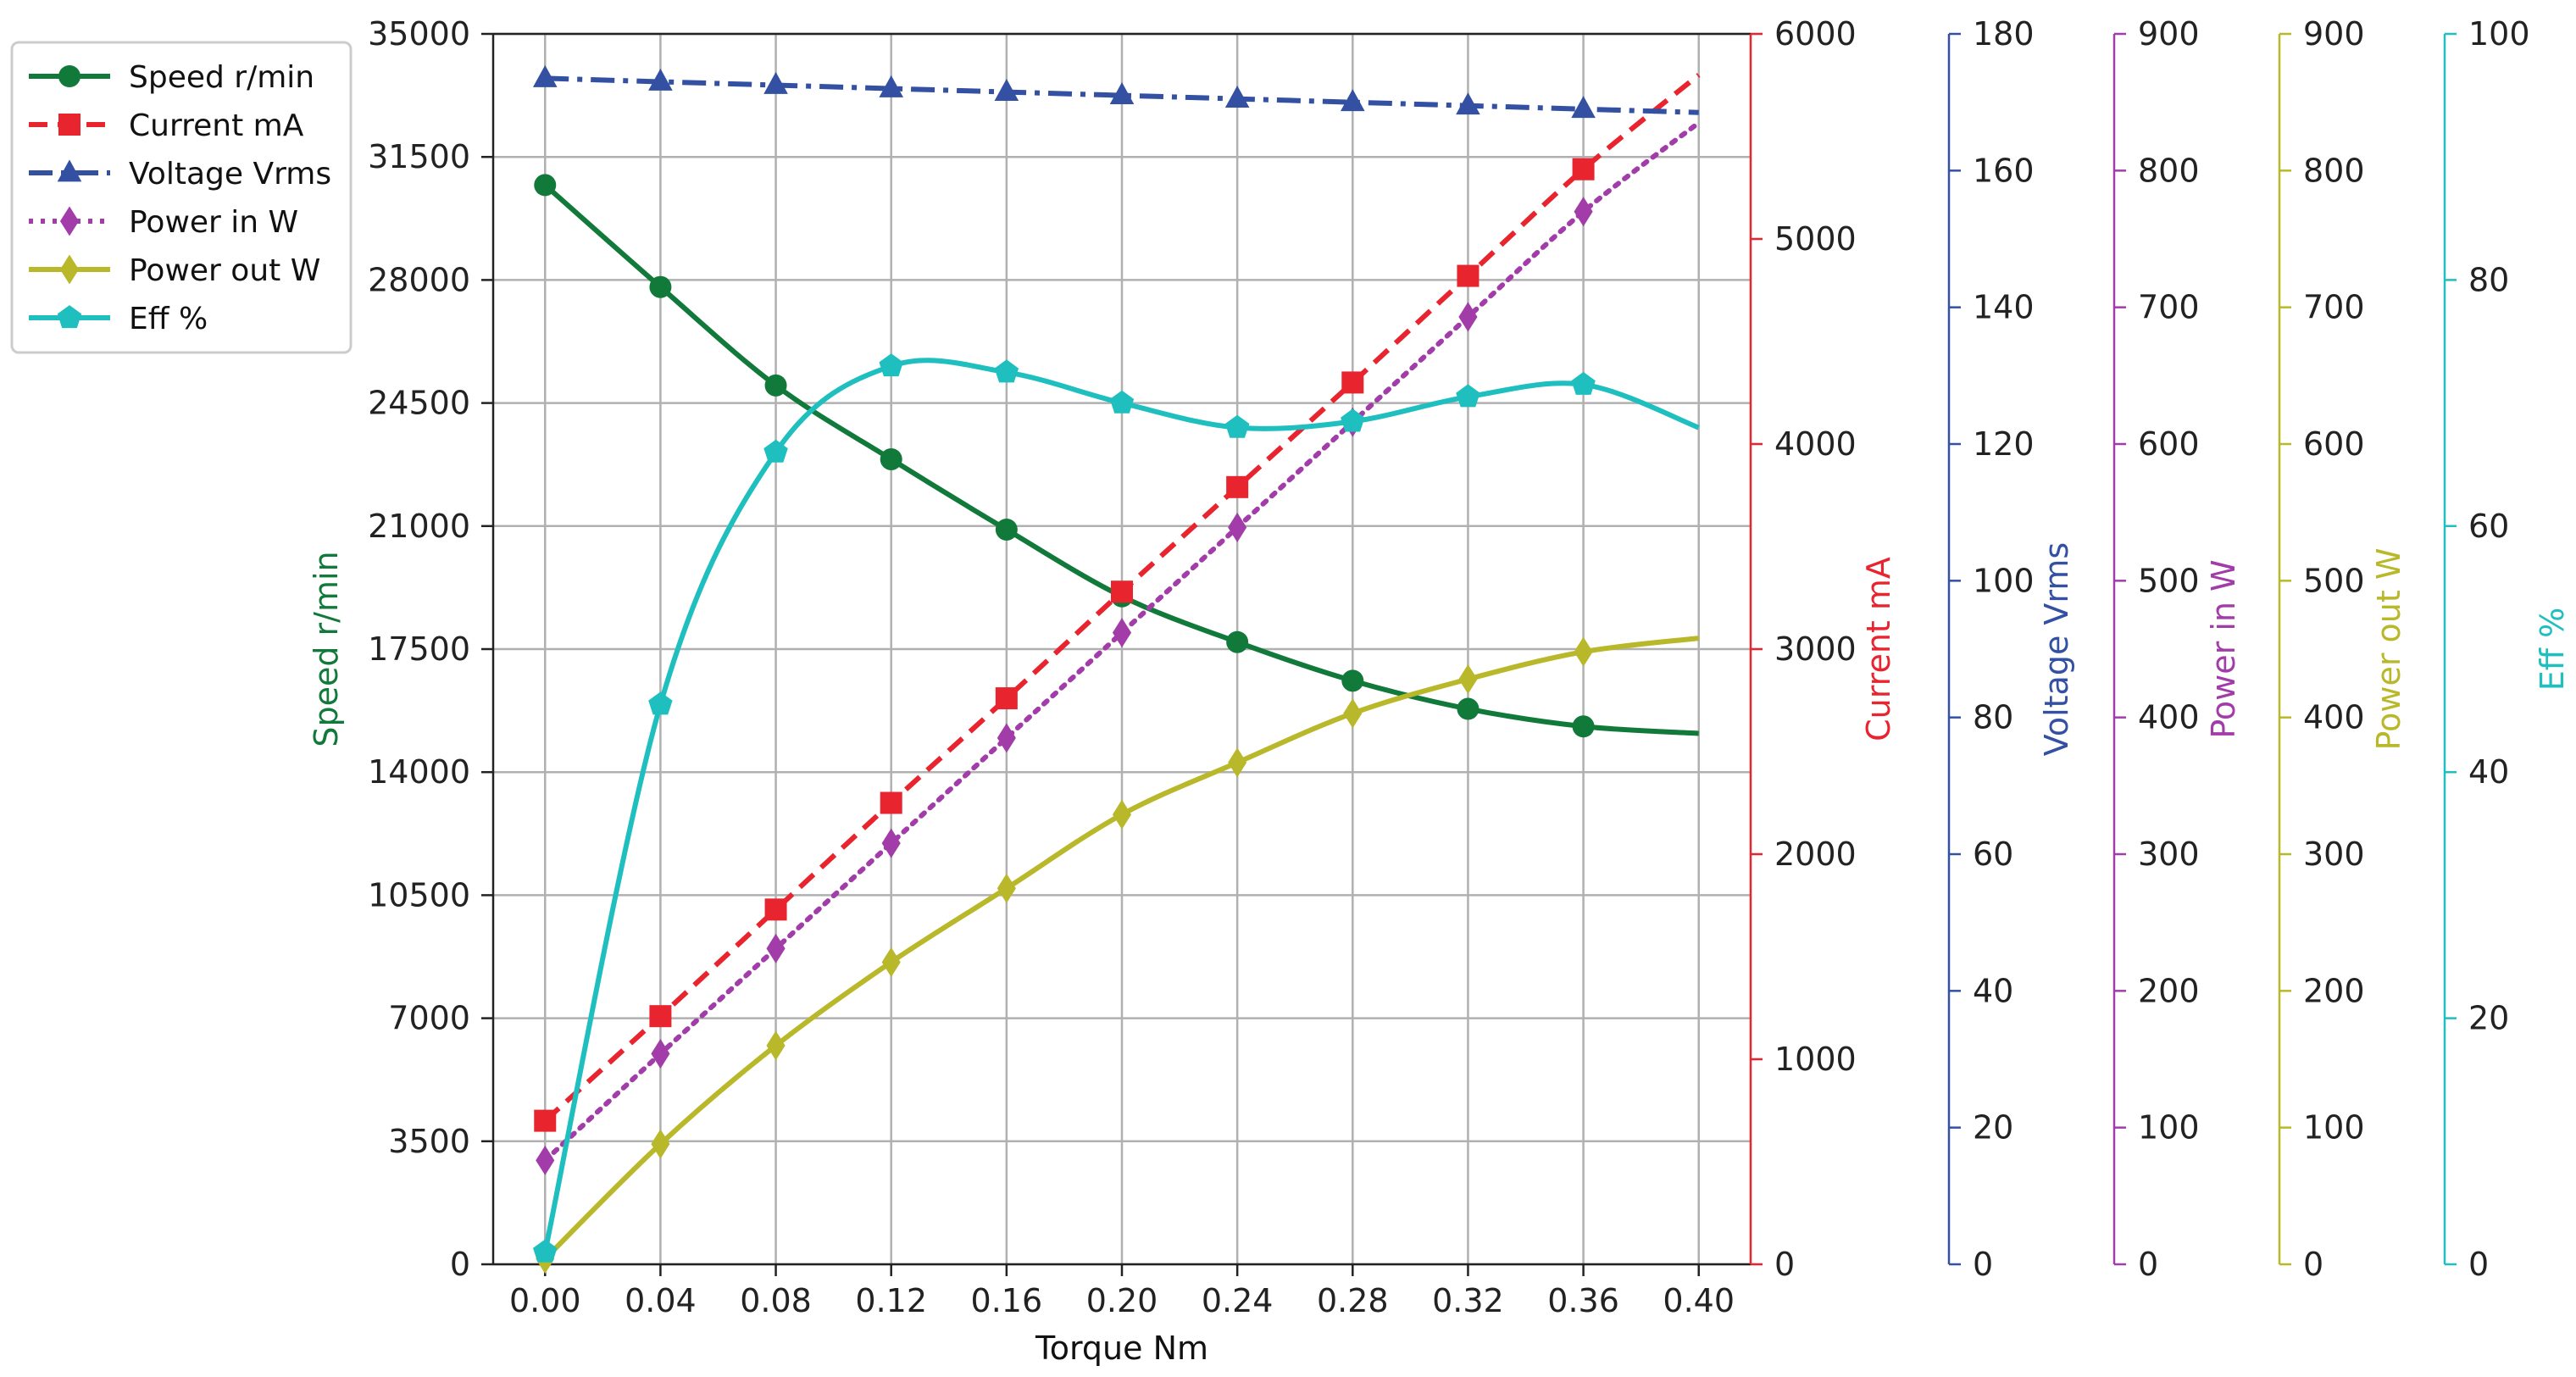 The height and width of the screenshot is (1377, 2576). I want to click on power_in-tick-label: 500, so click(2169, 580).